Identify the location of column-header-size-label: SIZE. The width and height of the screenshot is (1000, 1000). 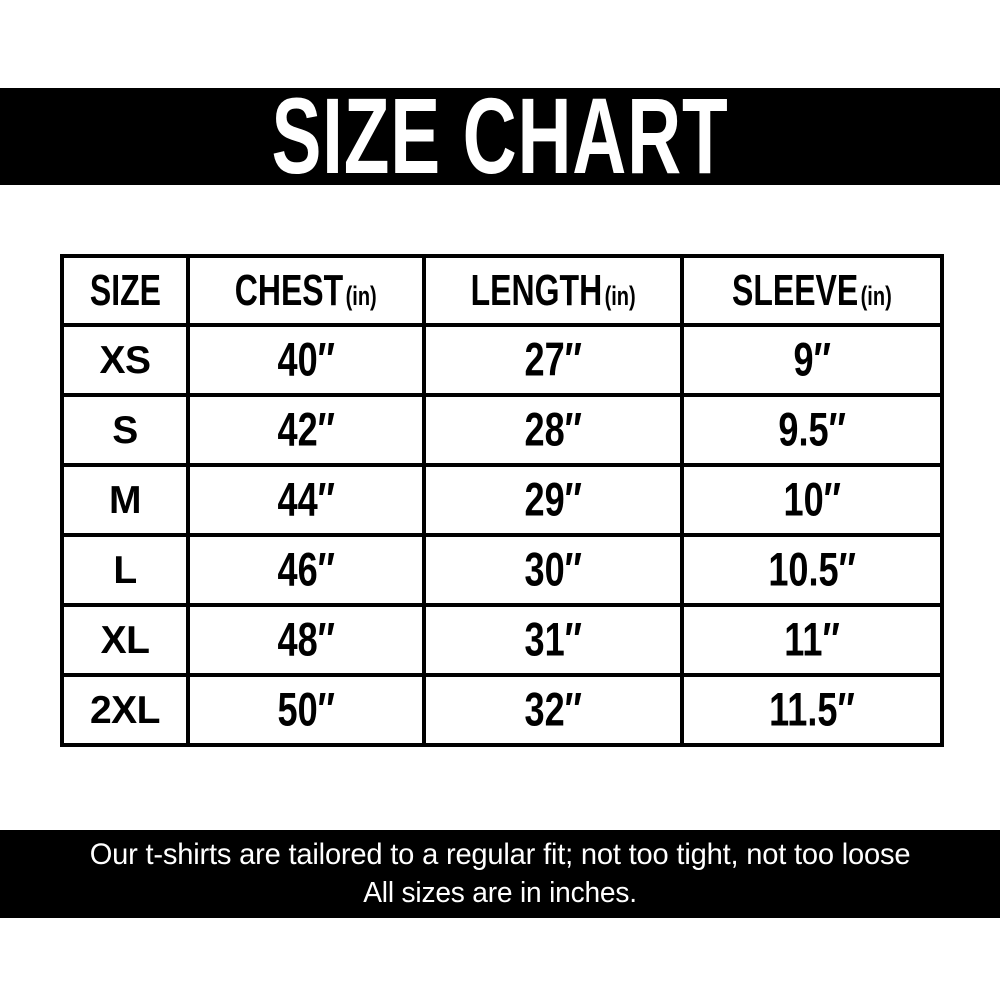
(125, 290).